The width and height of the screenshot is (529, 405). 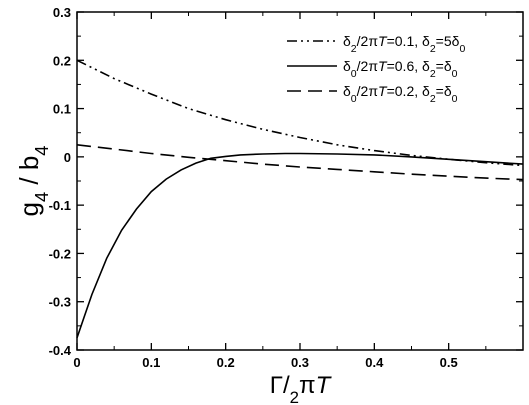 What do you see at coordinates (449, 362) in the screenshot?
I see `x-tick-label: 0.5` at bounding box center [449, 362].